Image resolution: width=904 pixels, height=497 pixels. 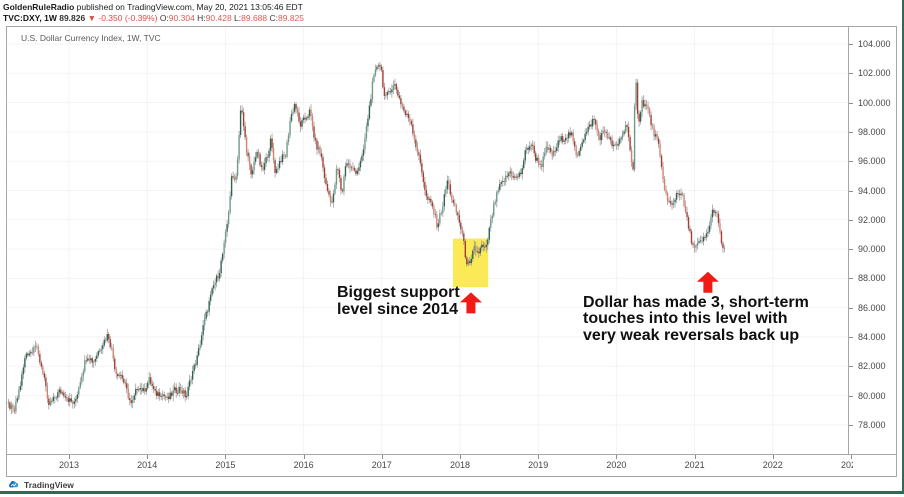 What do you see at coordinates (872, 337) in the screenshot?
I see `price-axis-label: 84.000` at bounding box center [872, 337].